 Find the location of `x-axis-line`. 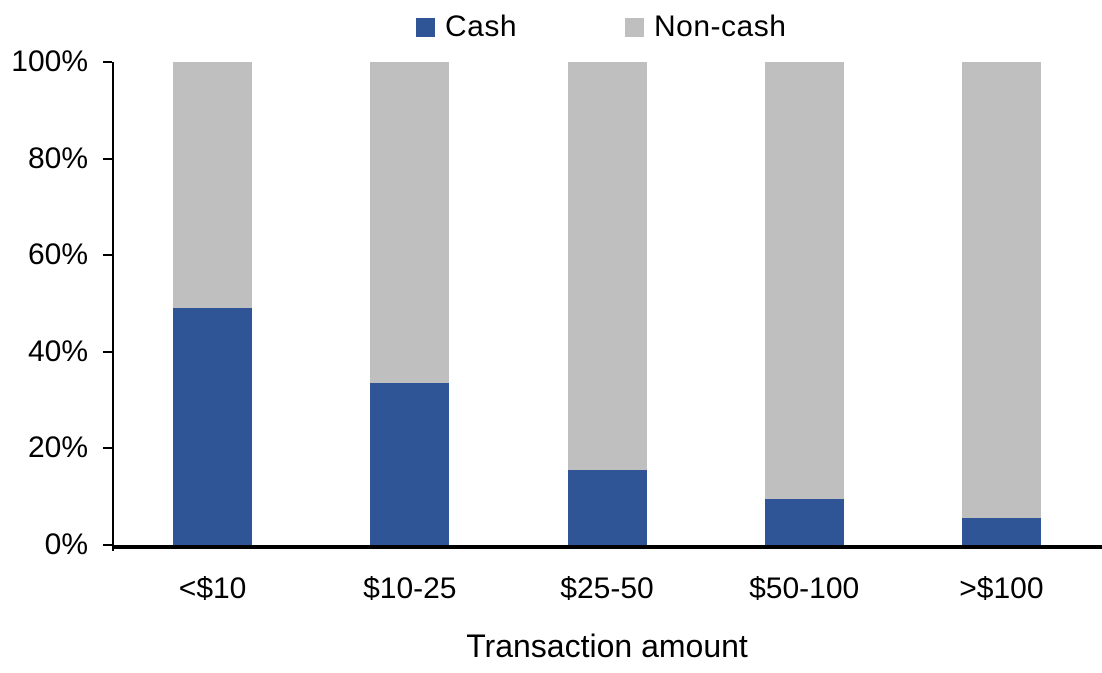

x-axis-line is located at coordinates (607, 547).